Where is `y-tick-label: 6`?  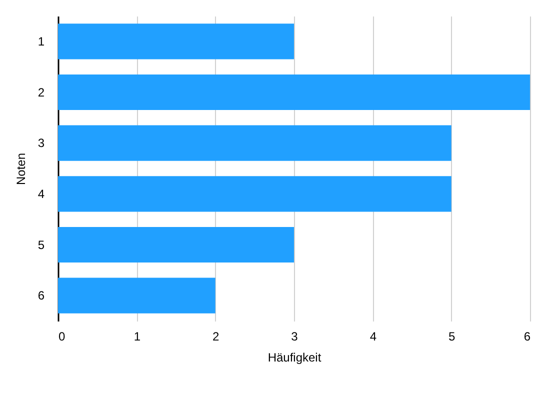 y-tick-label: 6 is located at coordinates (41, 295).